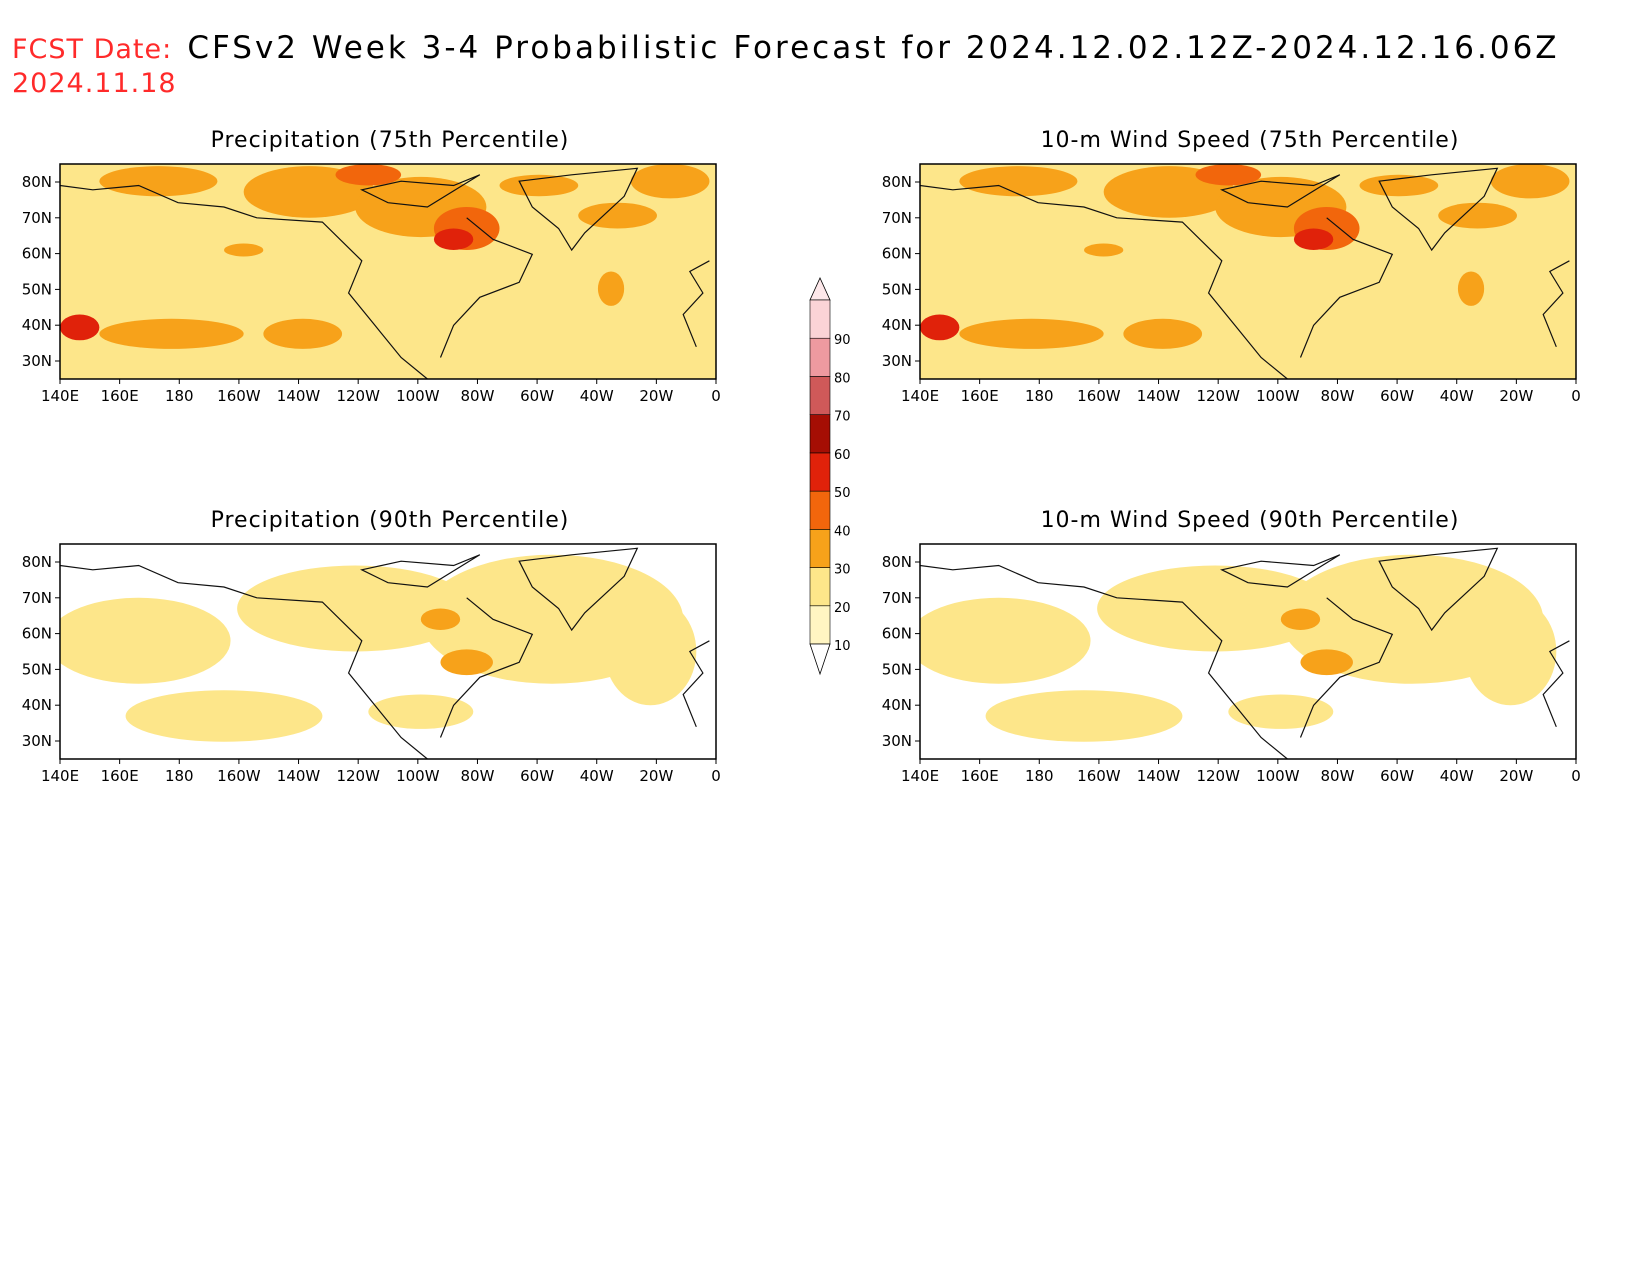 This screenshot has height=1275, width=1650. What do you see at coordinates (1397, 396) in the screenshot?
I see `lon-label: 60W` at bounding box center [1397, 396].